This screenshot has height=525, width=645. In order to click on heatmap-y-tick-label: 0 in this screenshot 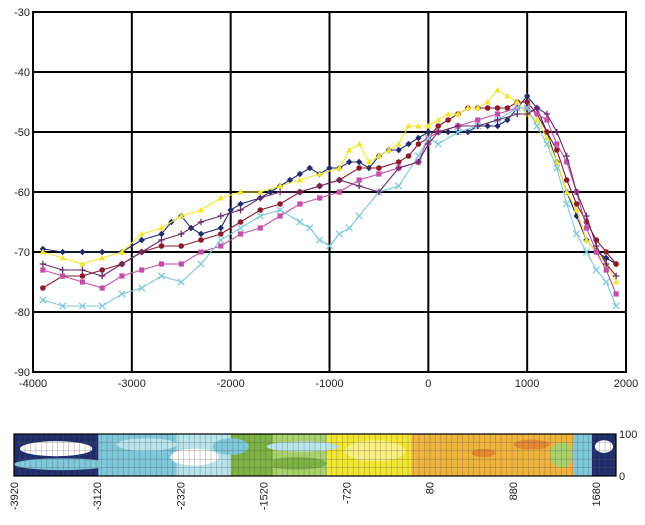, I will do `click(622, 477)`.